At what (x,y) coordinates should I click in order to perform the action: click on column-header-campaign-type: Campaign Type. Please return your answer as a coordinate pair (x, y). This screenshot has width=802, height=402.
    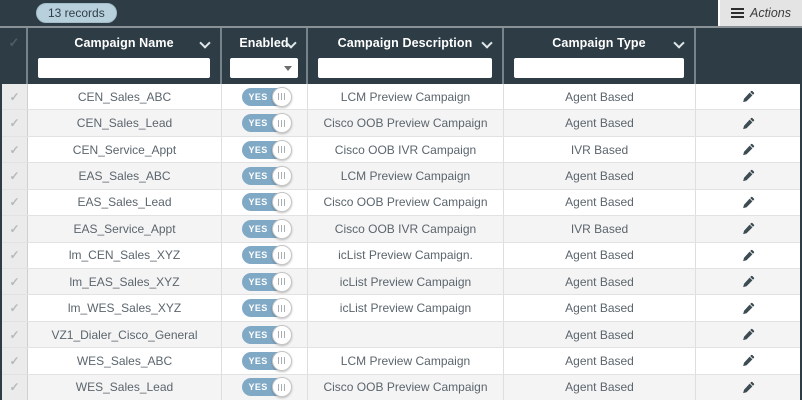
    Looking at the image, I should click on (600, 56).